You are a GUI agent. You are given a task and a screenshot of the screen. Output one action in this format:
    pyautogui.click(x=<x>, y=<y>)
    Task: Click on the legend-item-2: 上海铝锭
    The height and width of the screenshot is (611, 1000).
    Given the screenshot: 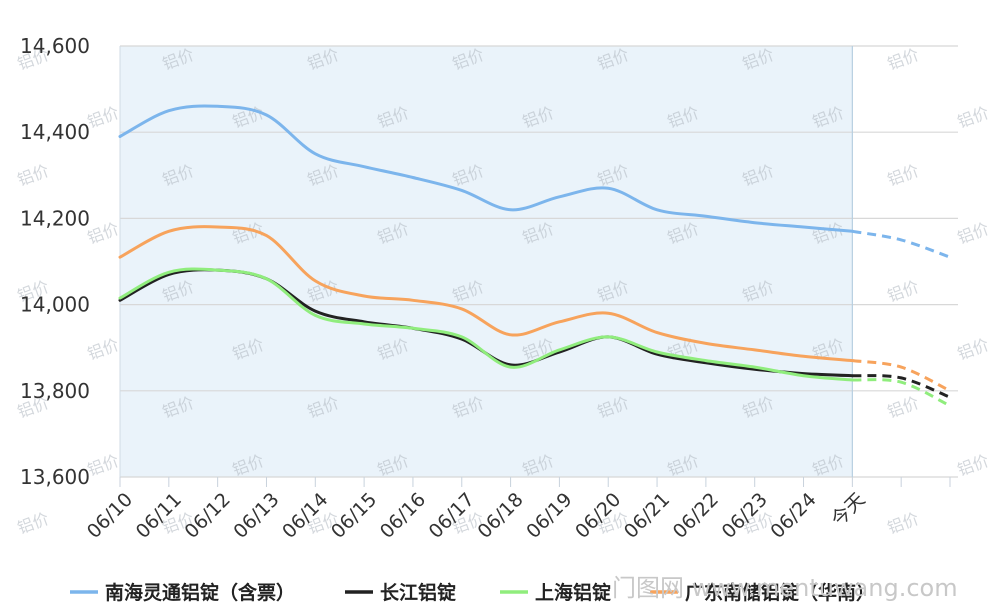 What is the action you would take?
    pyautogui.click(x=555, y=592)
    